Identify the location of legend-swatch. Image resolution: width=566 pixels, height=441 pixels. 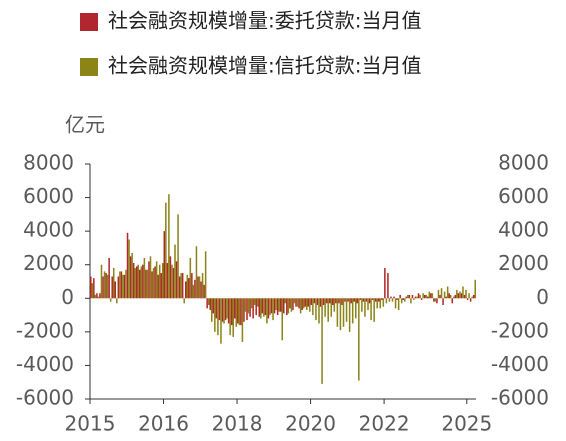
(89, 22).